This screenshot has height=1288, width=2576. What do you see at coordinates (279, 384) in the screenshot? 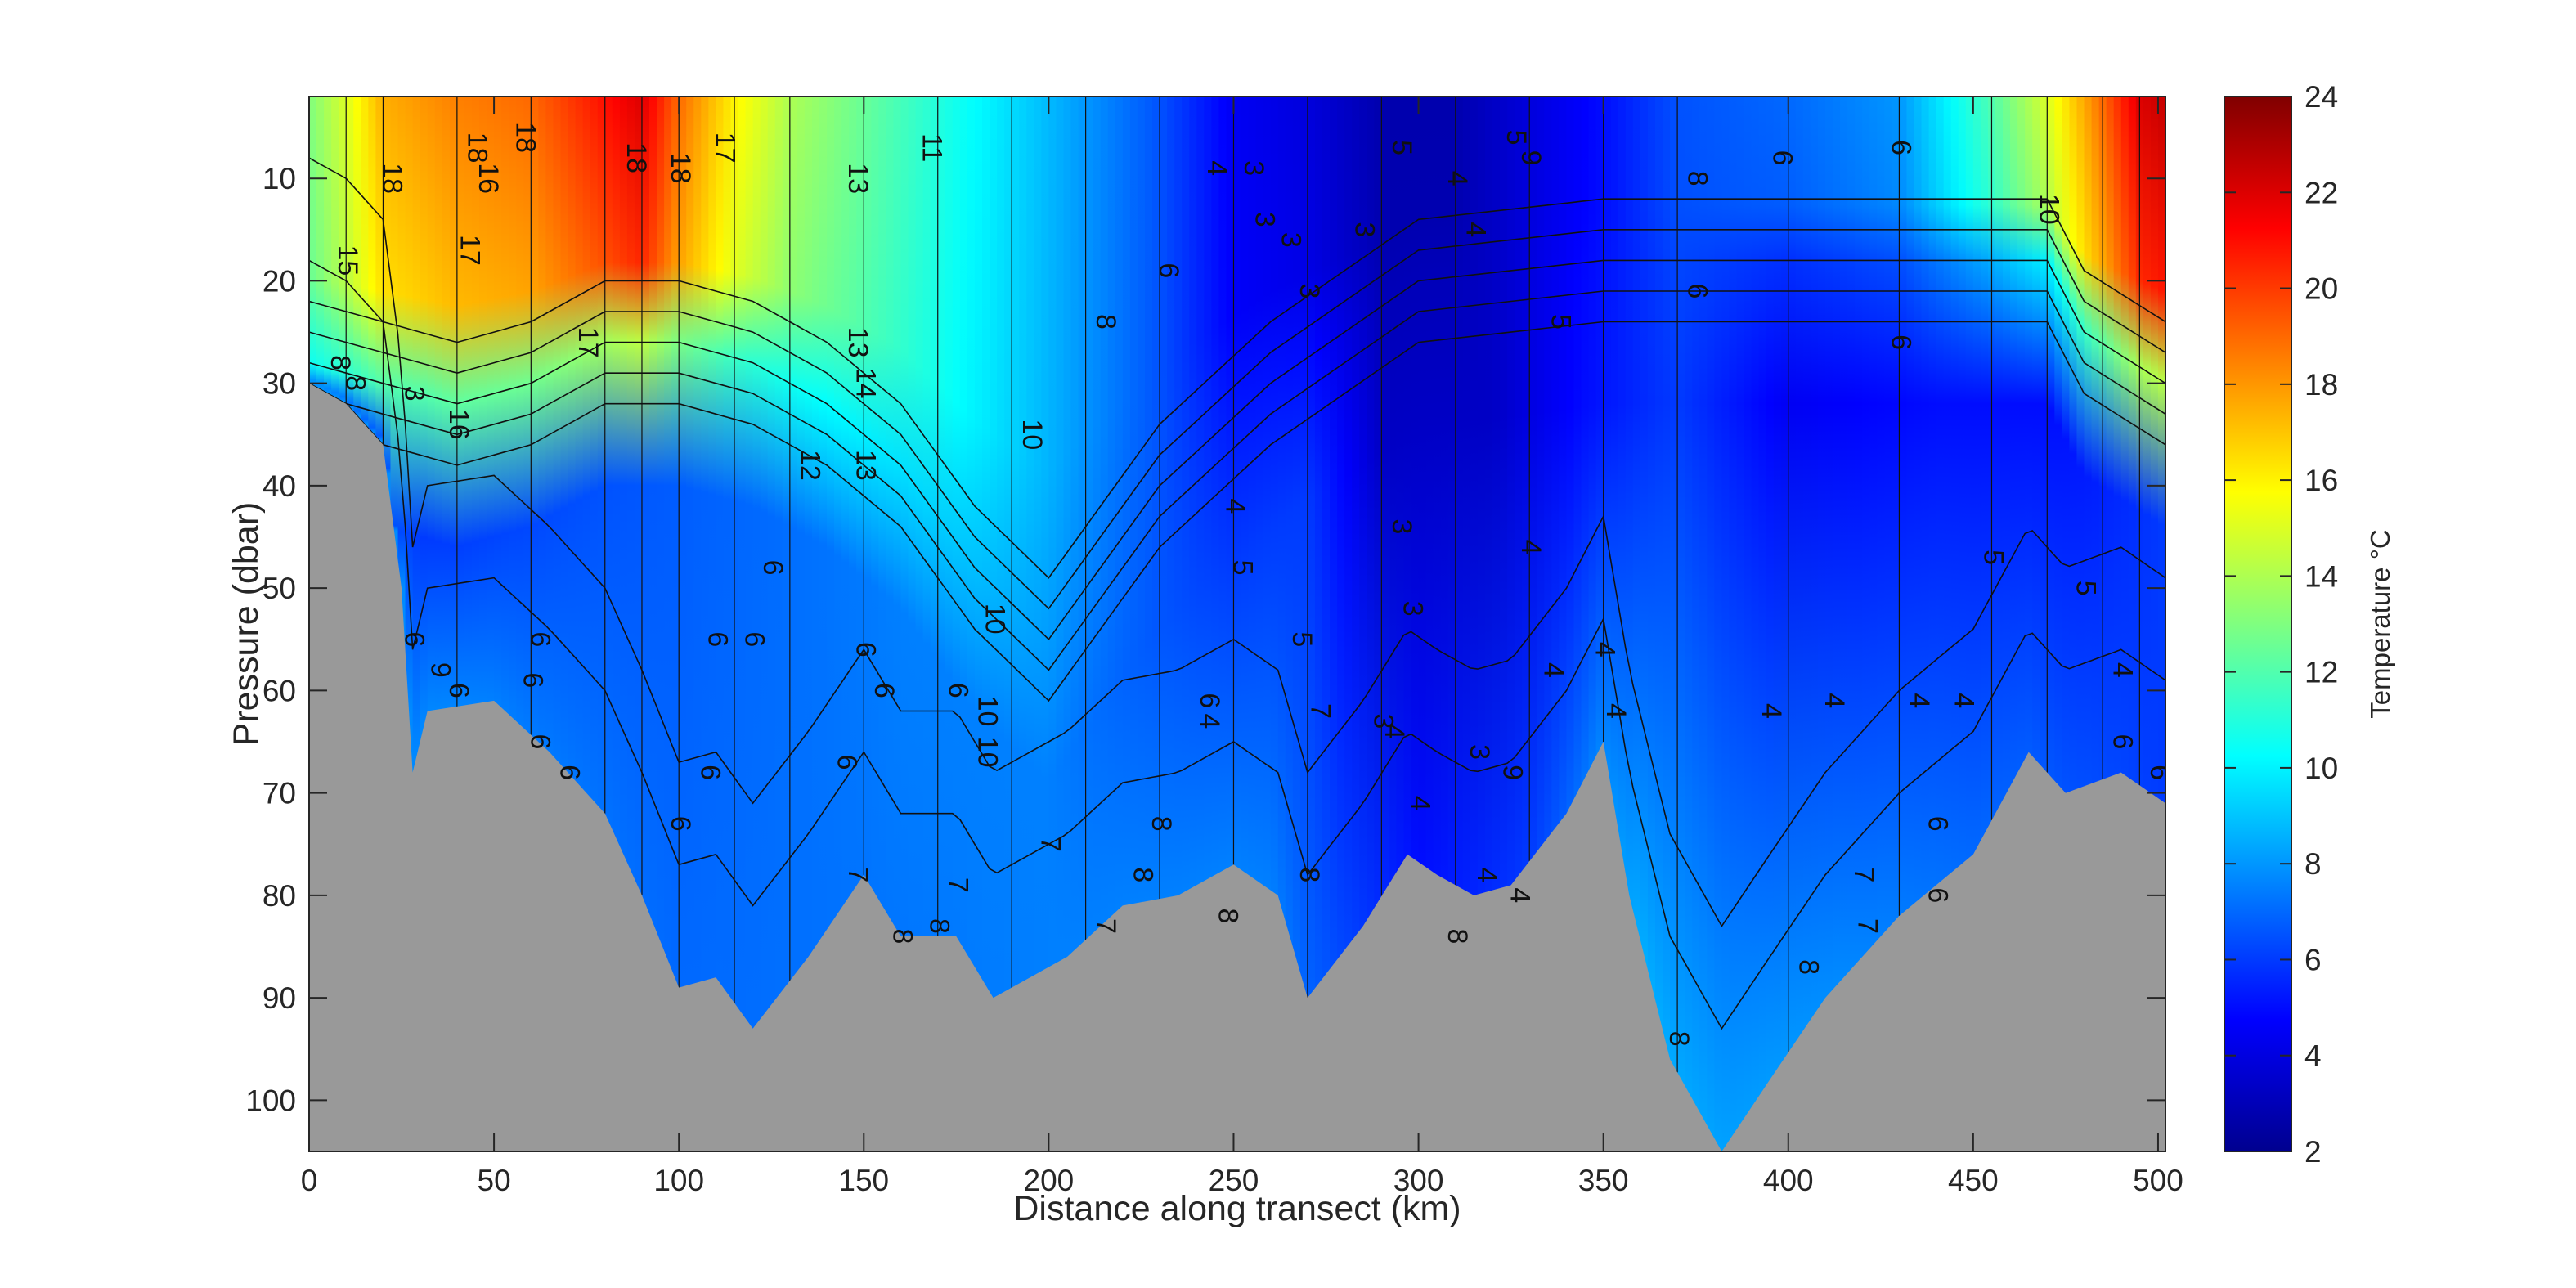
I see `y-tick-label: 30` at bounding box center [279, 384].